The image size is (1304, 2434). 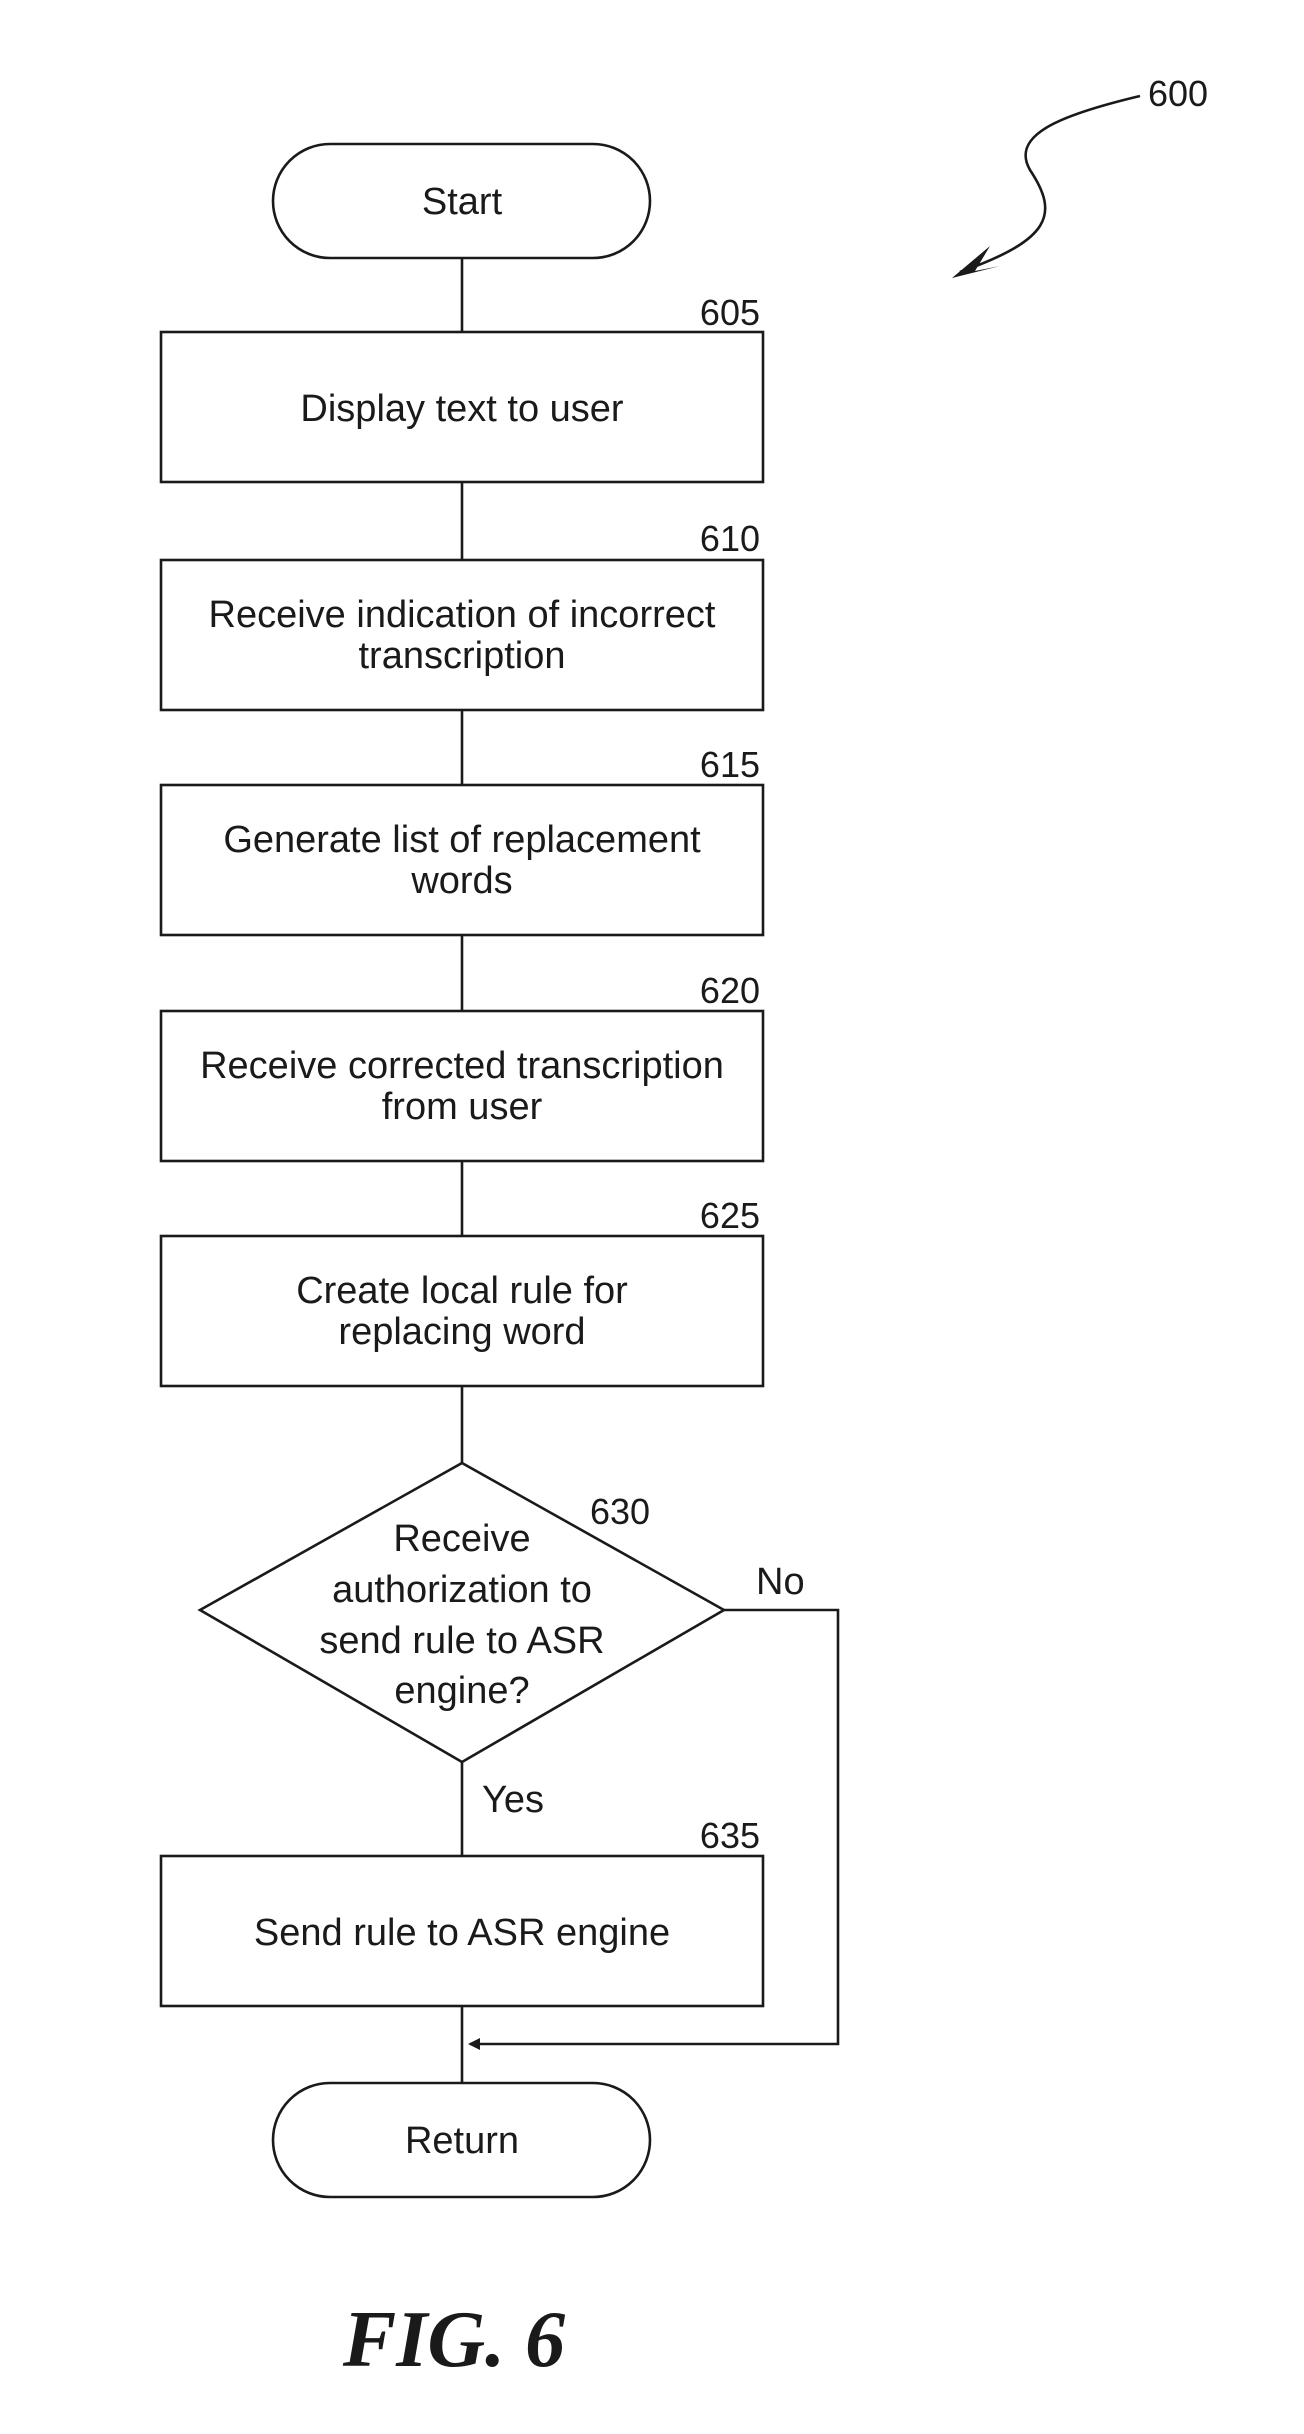 I want to click on step-605-ref: 605, so click(x=730, y=312).